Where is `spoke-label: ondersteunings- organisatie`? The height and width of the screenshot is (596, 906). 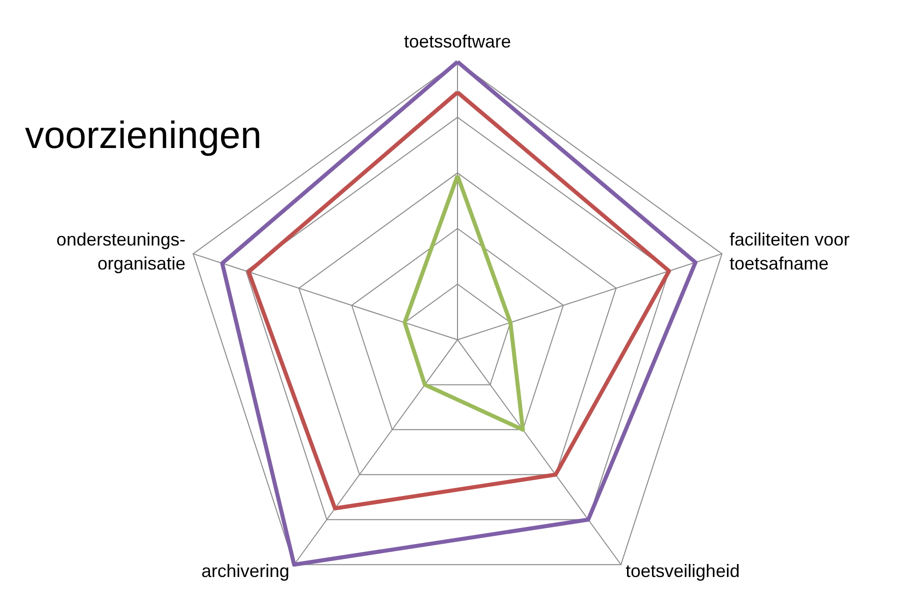 spoke-label: ondersteunings- organisatie is located at coordinates (121, 251).